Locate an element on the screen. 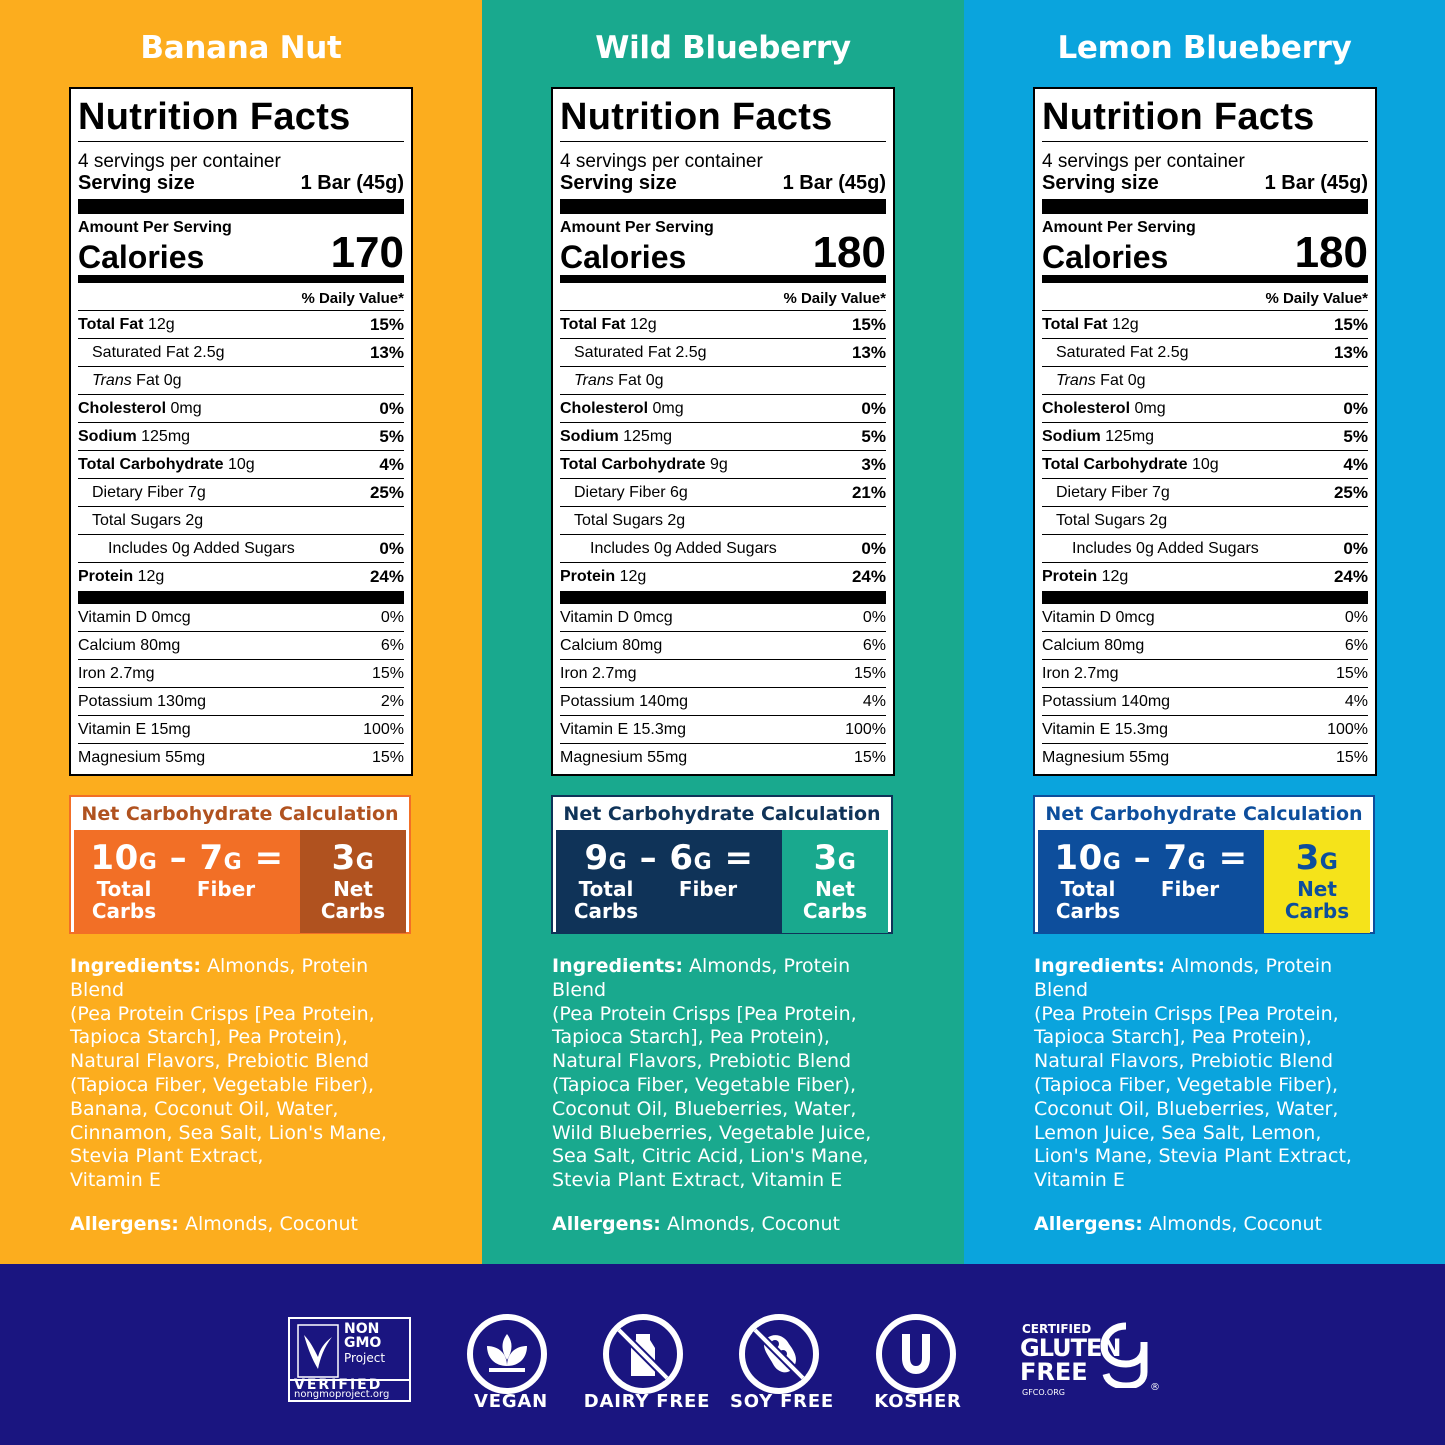 This screenshot has height=1445, width=1445. gfco-g-icon is located at coordinates (1124, 1355).